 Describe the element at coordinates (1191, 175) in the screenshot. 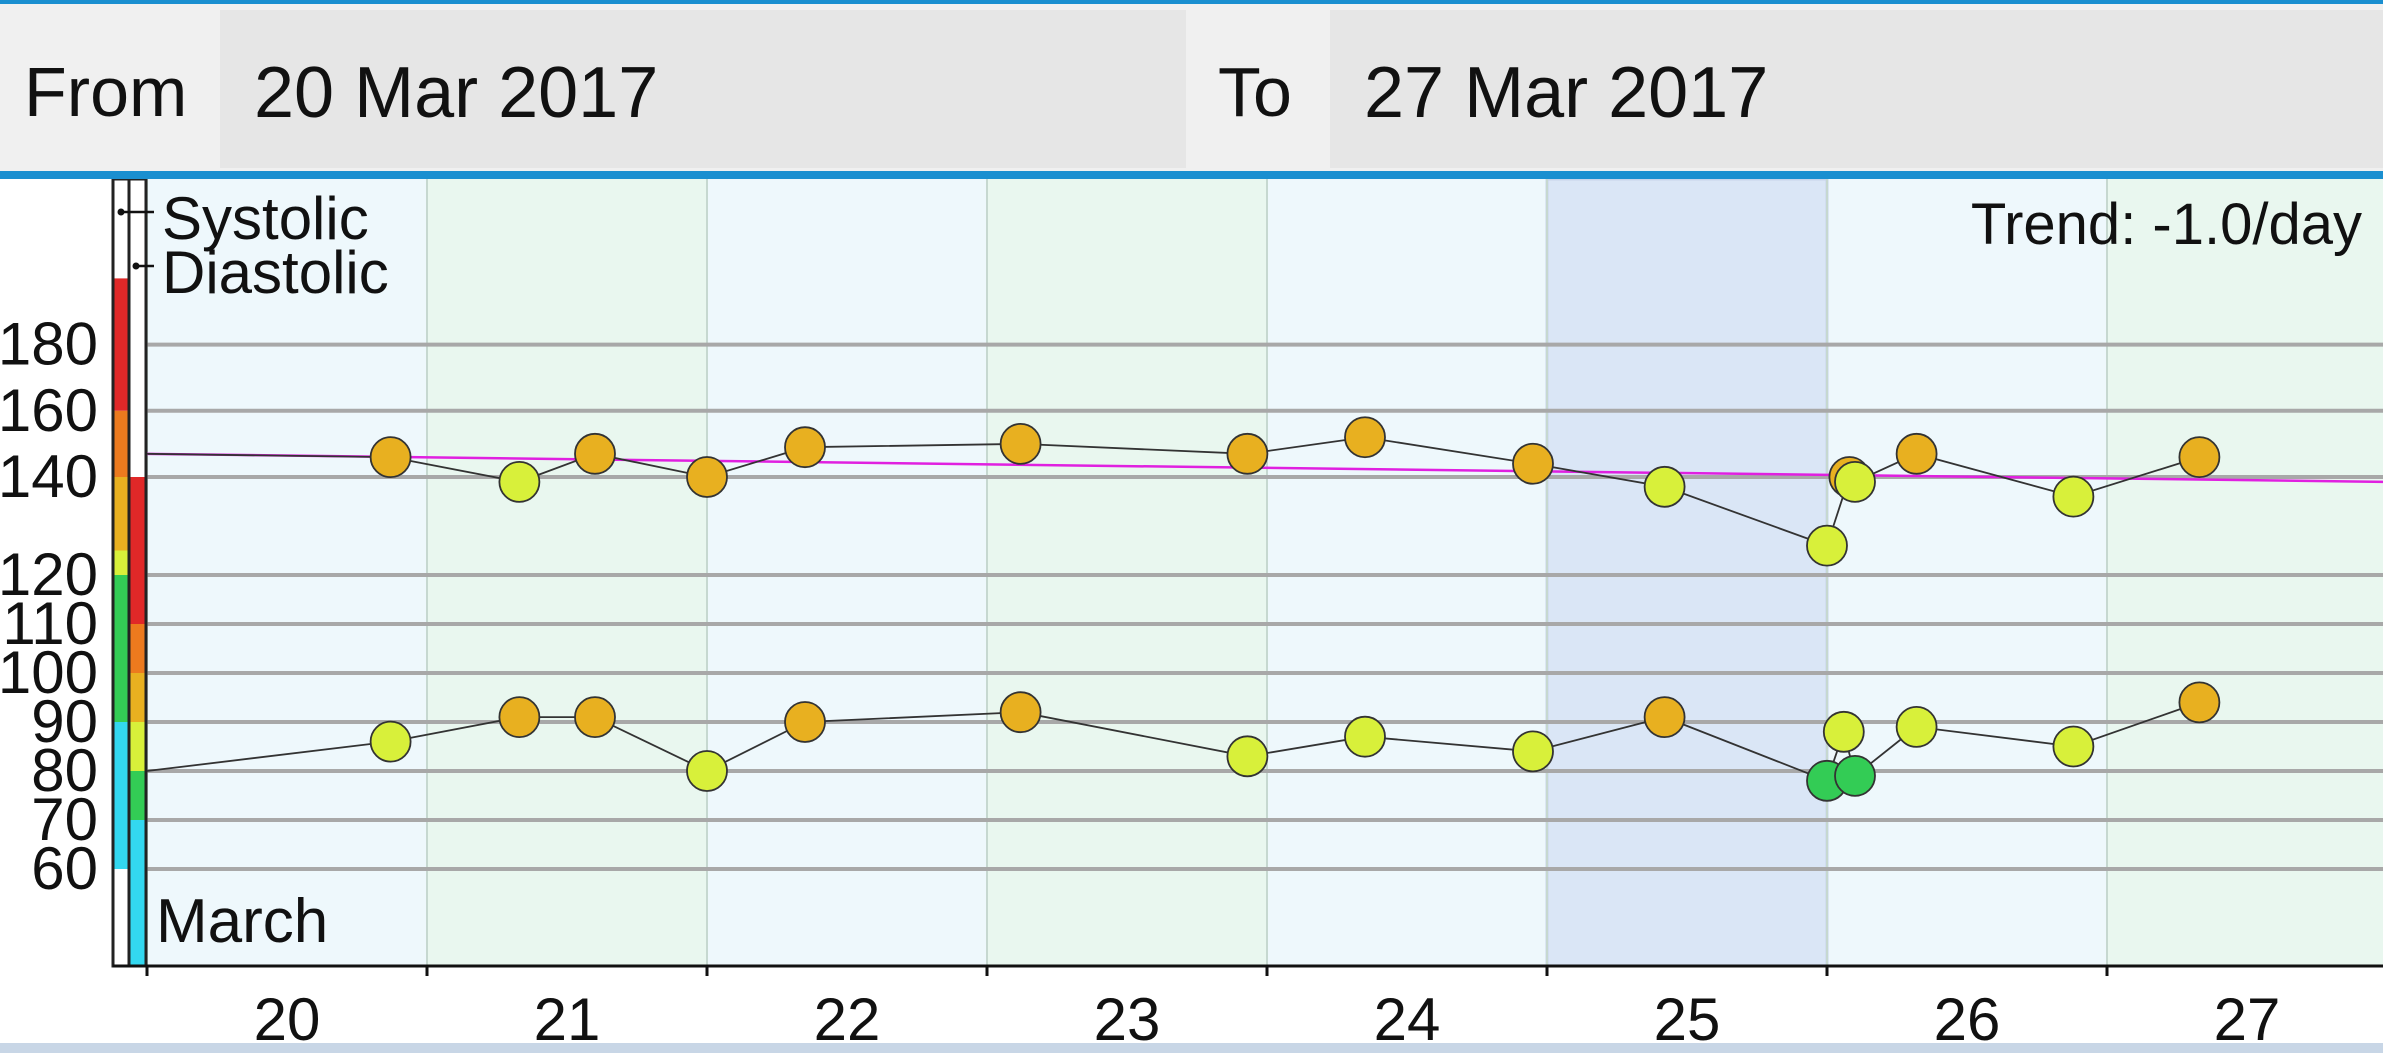

I see `header-divider` at that location.